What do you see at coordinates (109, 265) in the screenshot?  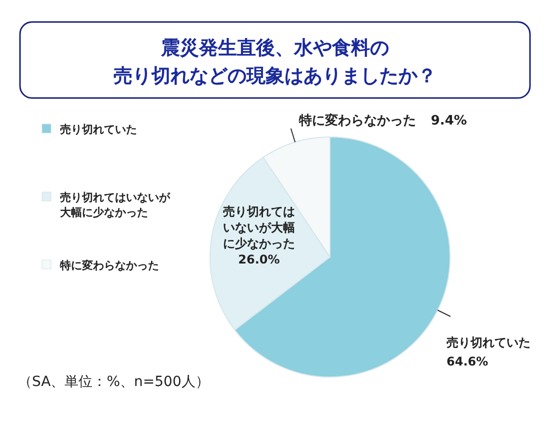 I see `legend-label: 特に変わらなかった` at bounding box center [109, 265].